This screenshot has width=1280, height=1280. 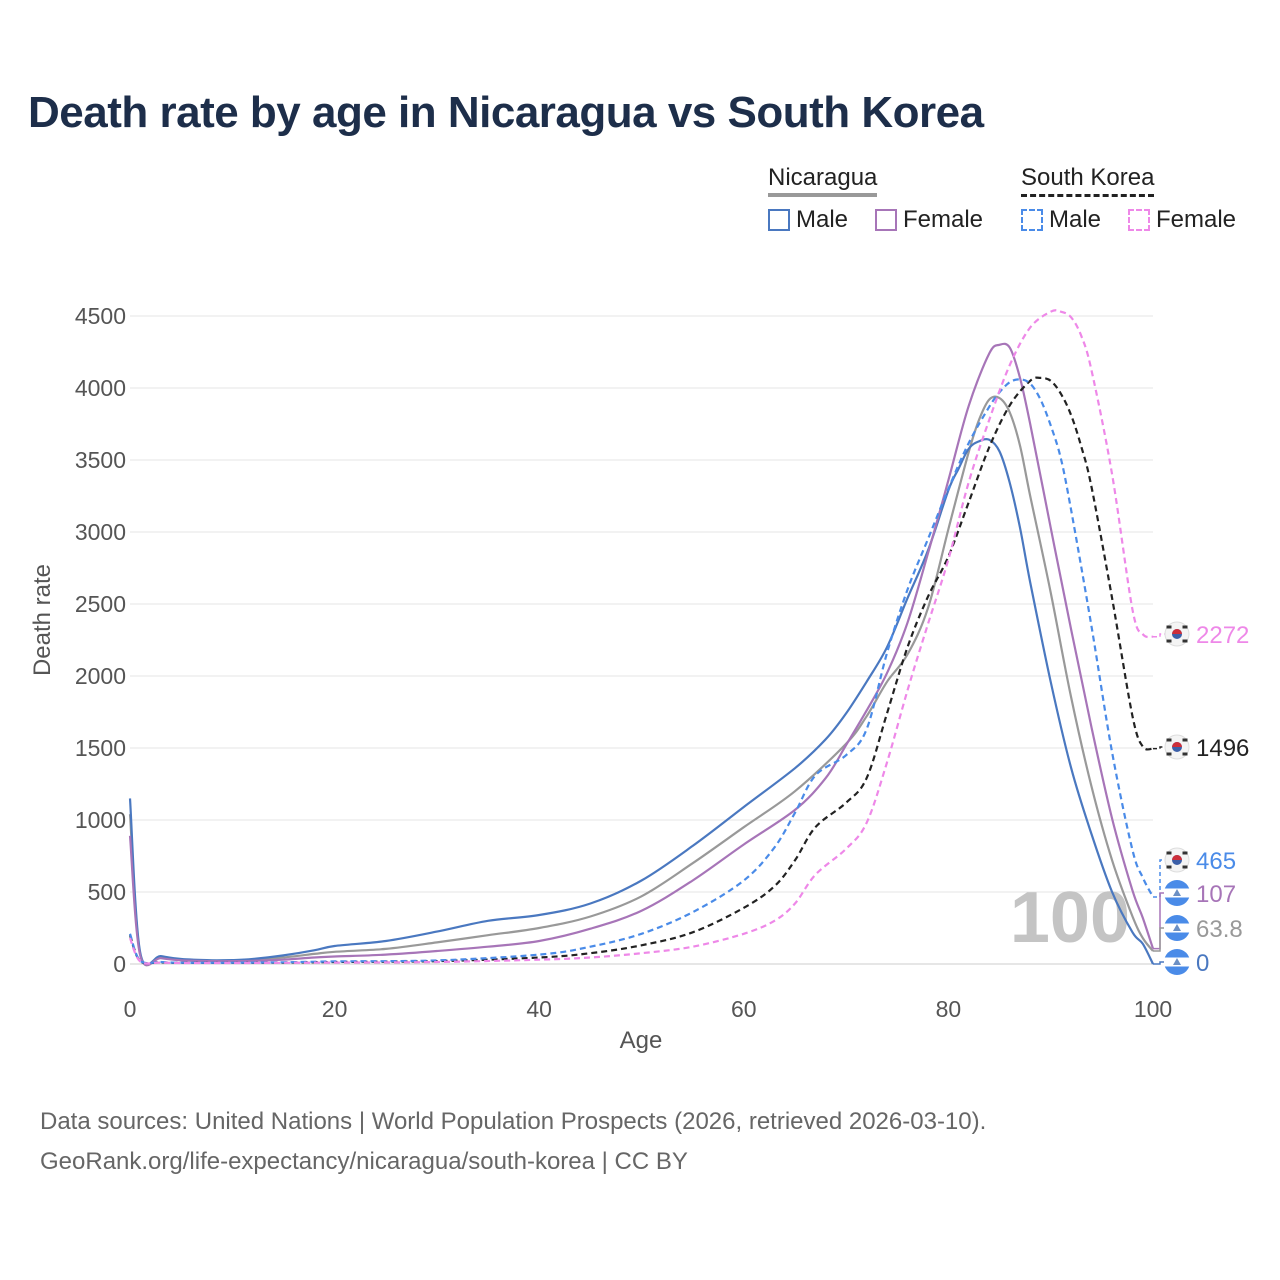 What do you see at coordinates (822, 219) in the screenshot?
I see `legend-label-nicaragua-male: Male` at bounding box center [822, 219].